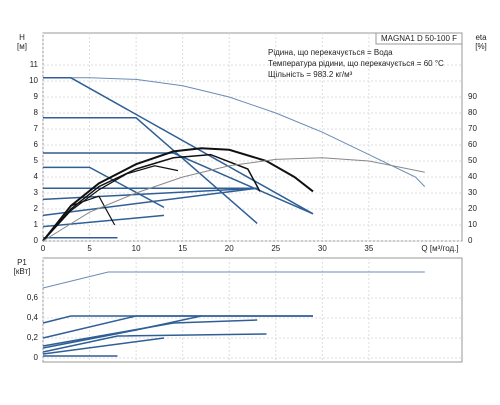 This screenshot has height=405, width=500. What do you see at coordinates (89, 248) in the screenshot?
I see `x-tick-label: 5` at bounding box center [89, 248].